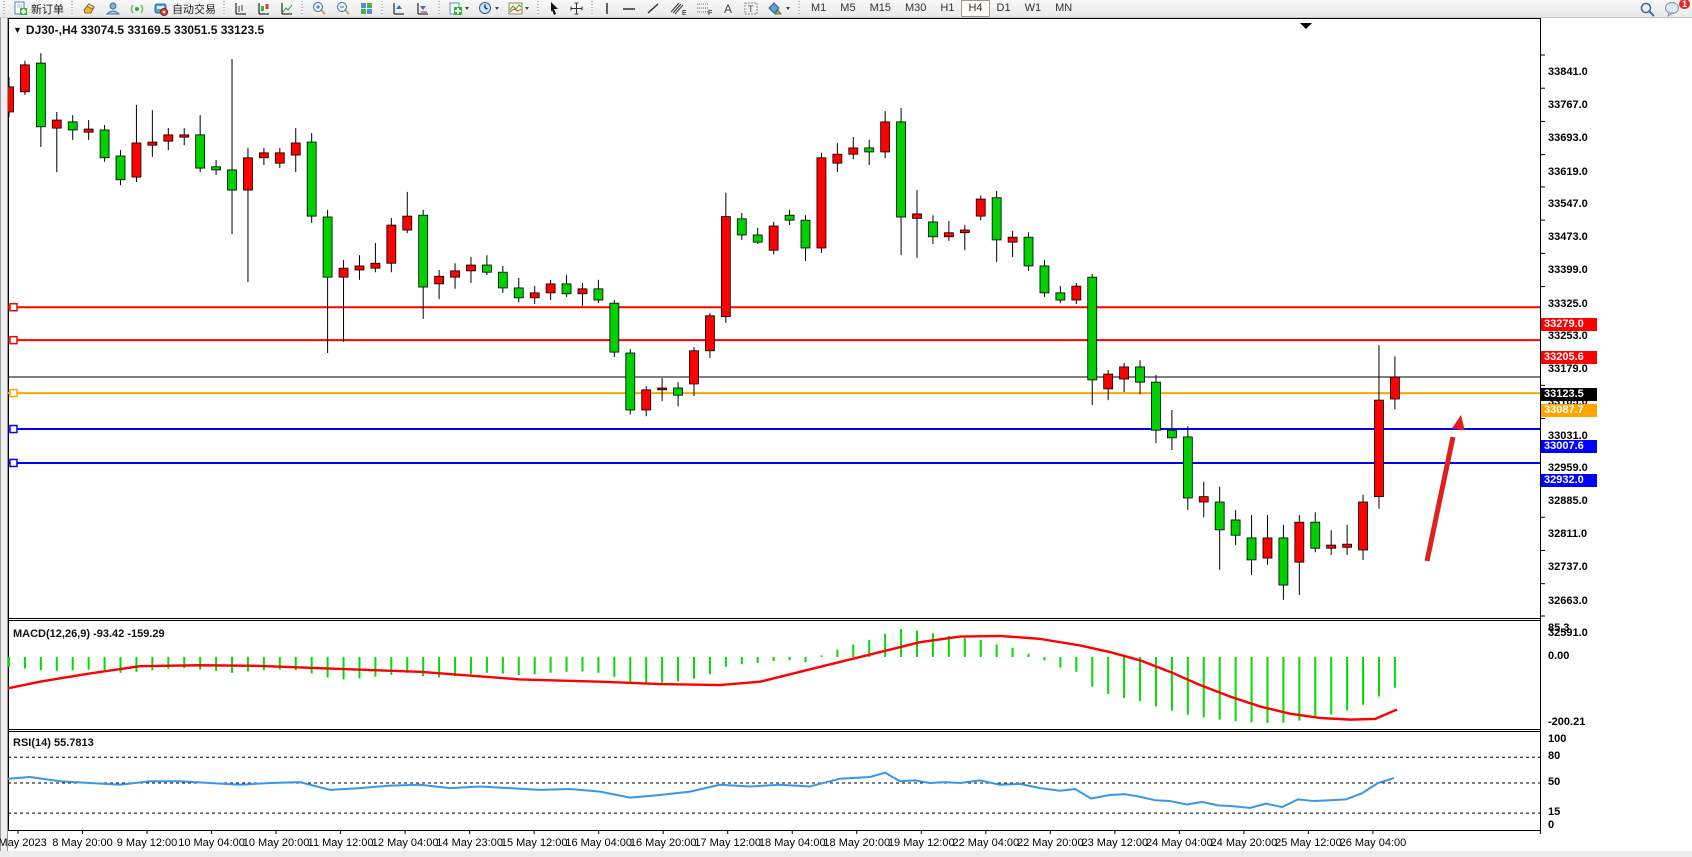 This screenshot has width=1692, height=857. Describe the element at coordinates (286, 8) in the screenshot. I see `line-chart-button` at that location.